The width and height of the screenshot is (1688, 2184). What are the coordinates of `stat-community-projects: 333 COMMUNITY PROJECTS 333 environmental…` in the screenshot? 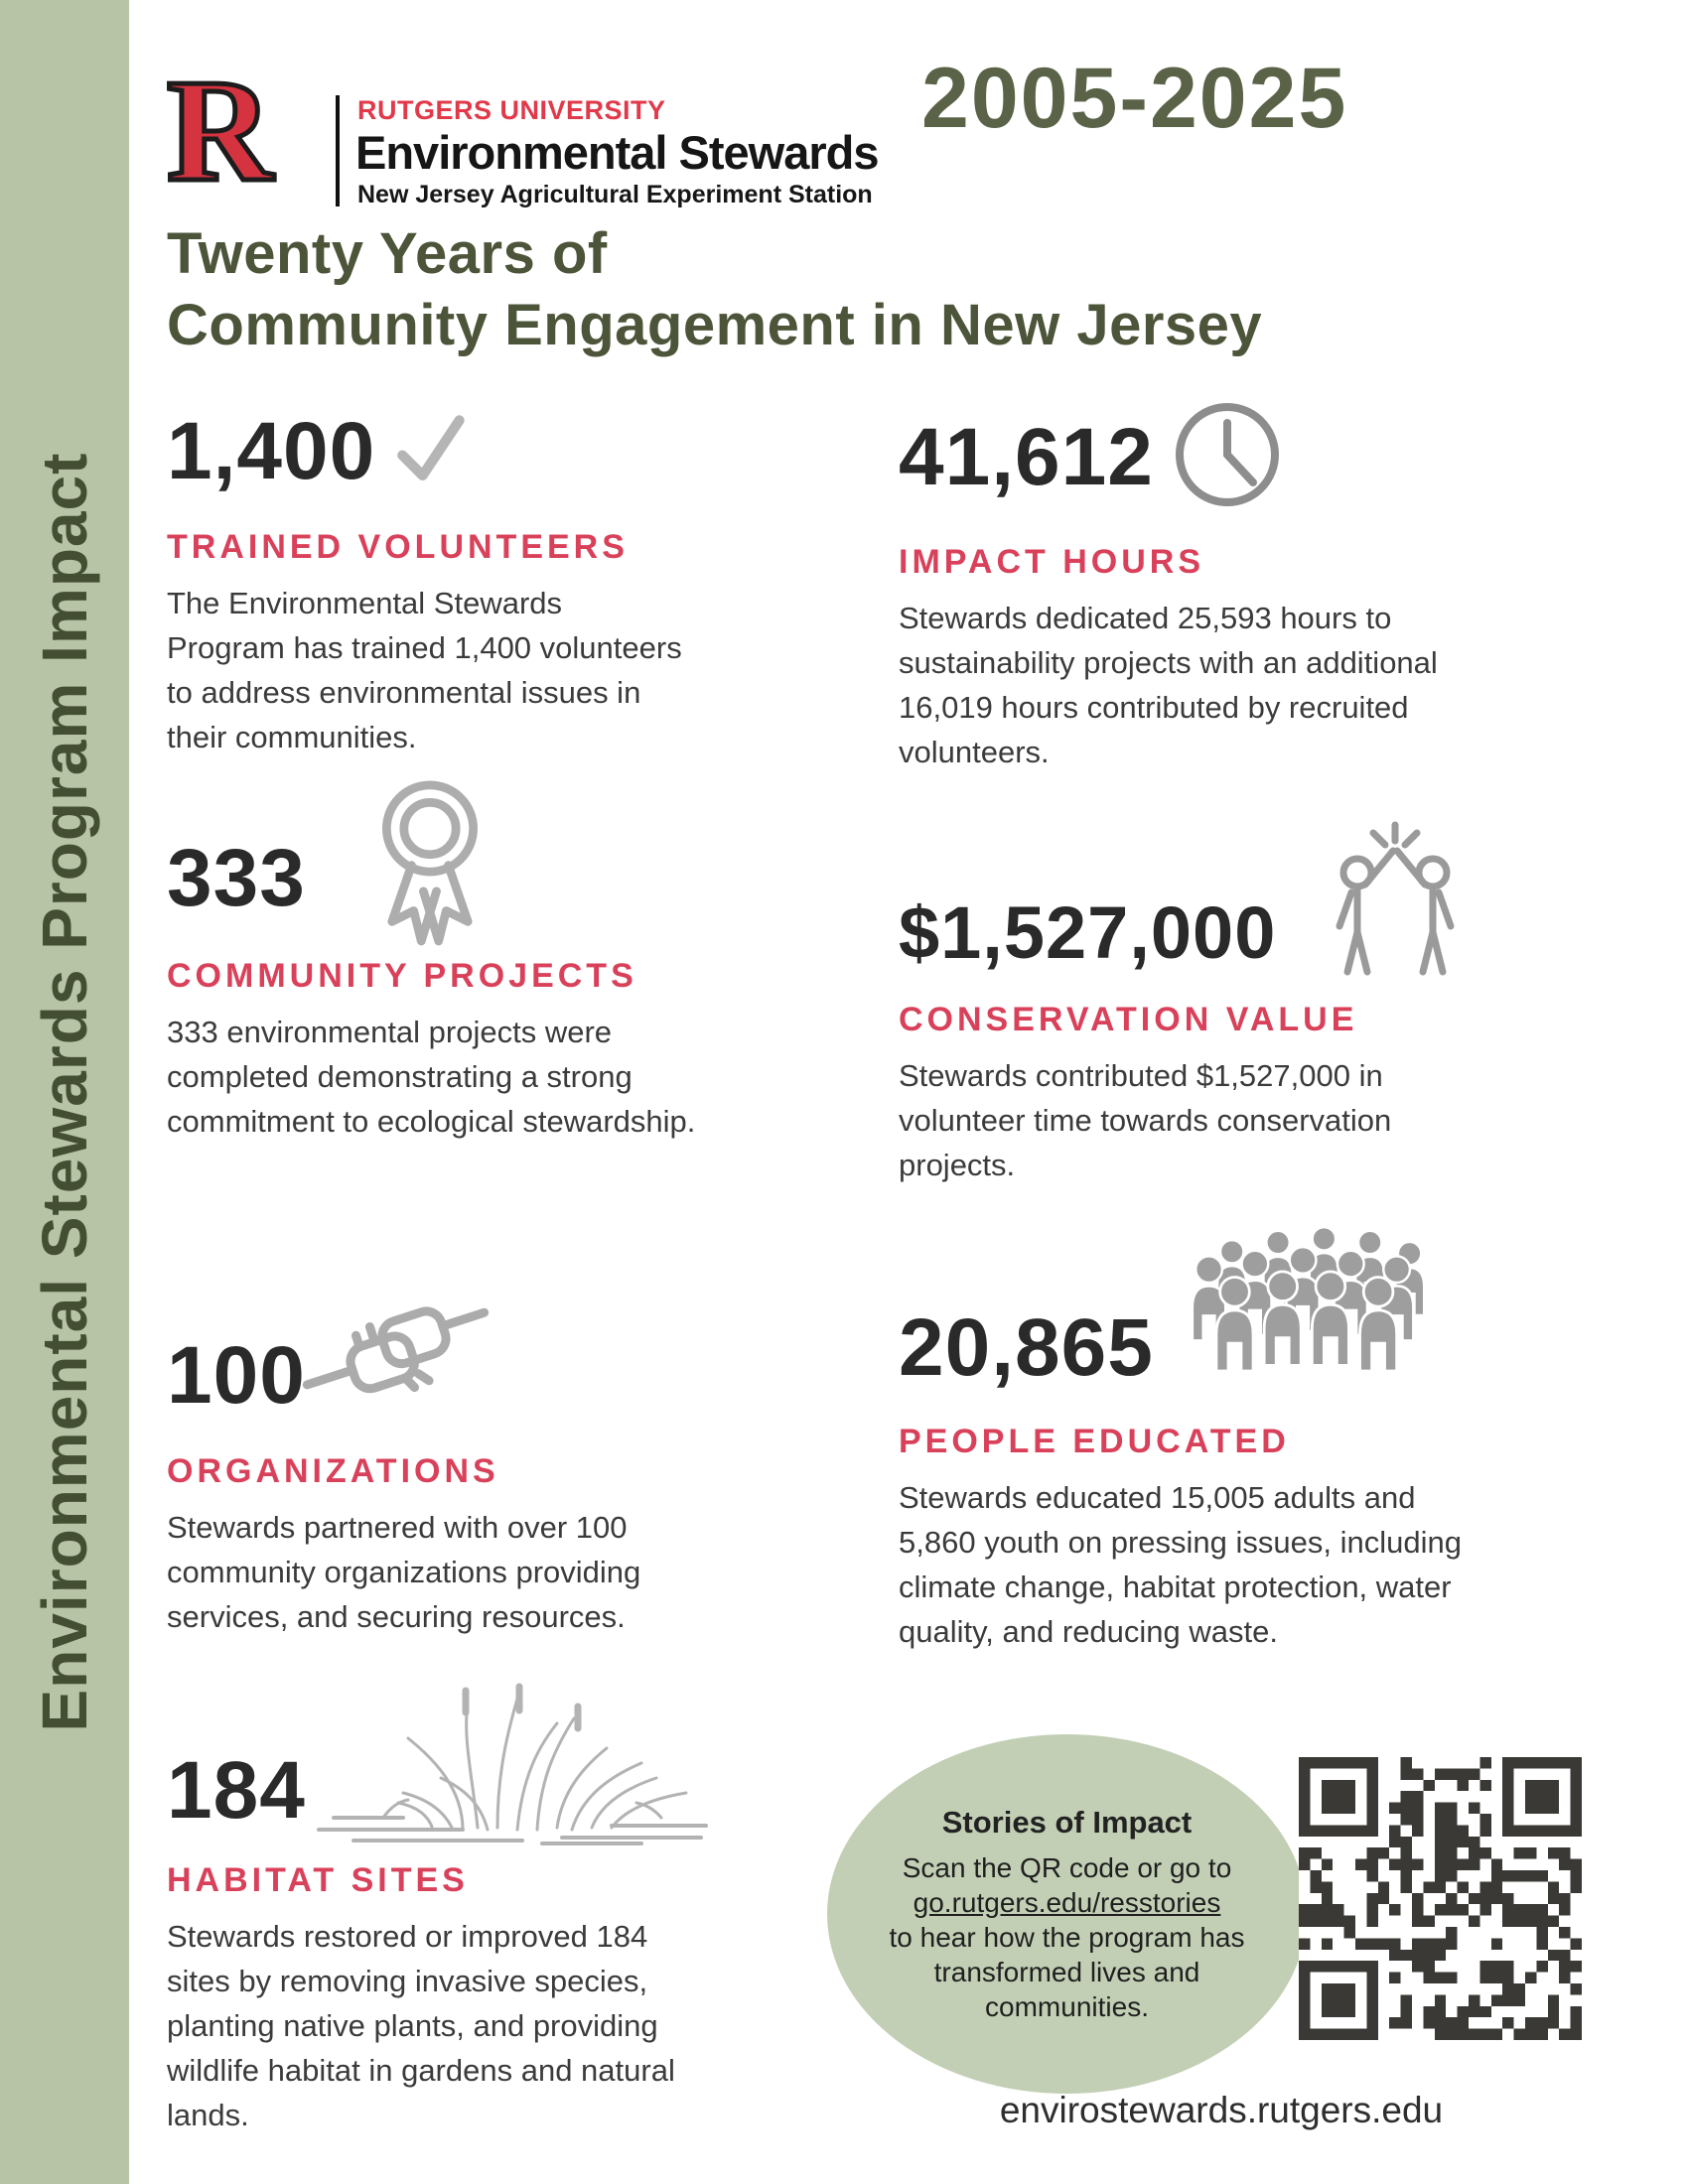 It's located at (435, 960).